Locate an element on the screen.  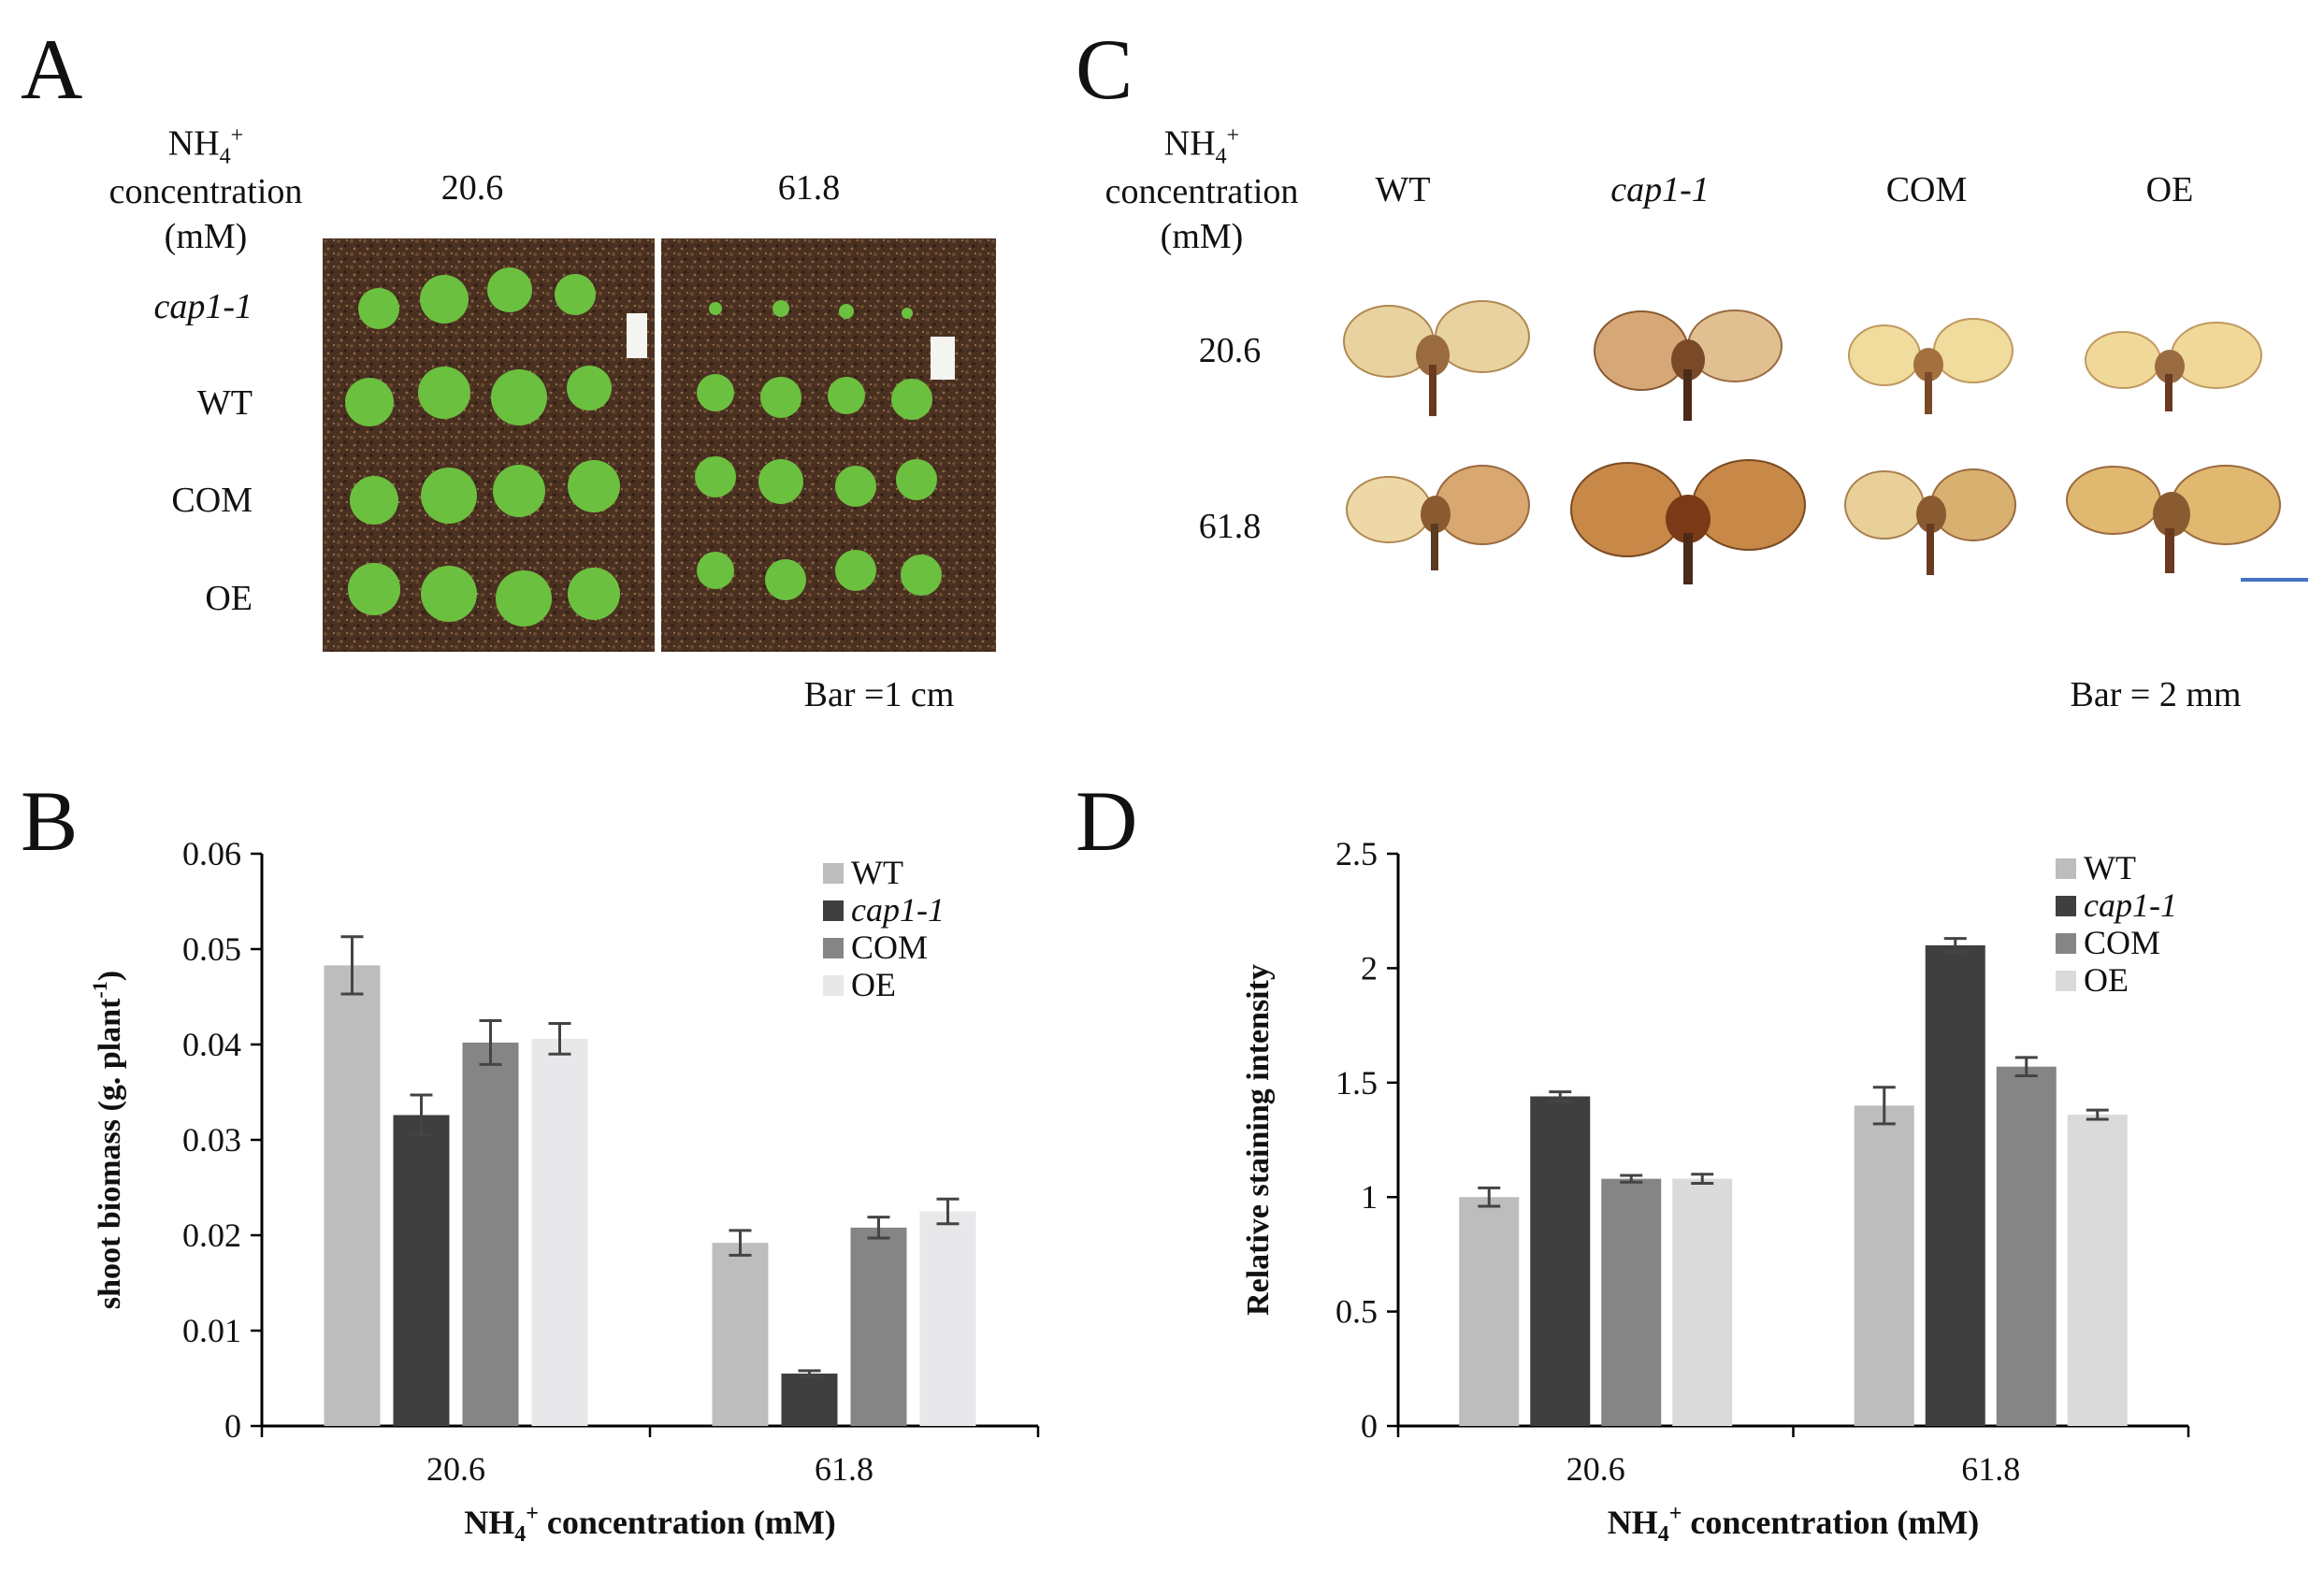
panel-a-letter: A is located at coordinates (52, 69).